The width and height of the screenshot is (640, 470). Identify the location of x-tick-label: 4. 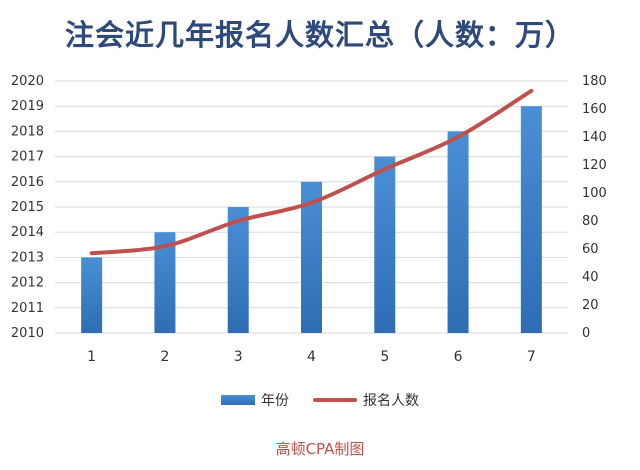
(311, 357).